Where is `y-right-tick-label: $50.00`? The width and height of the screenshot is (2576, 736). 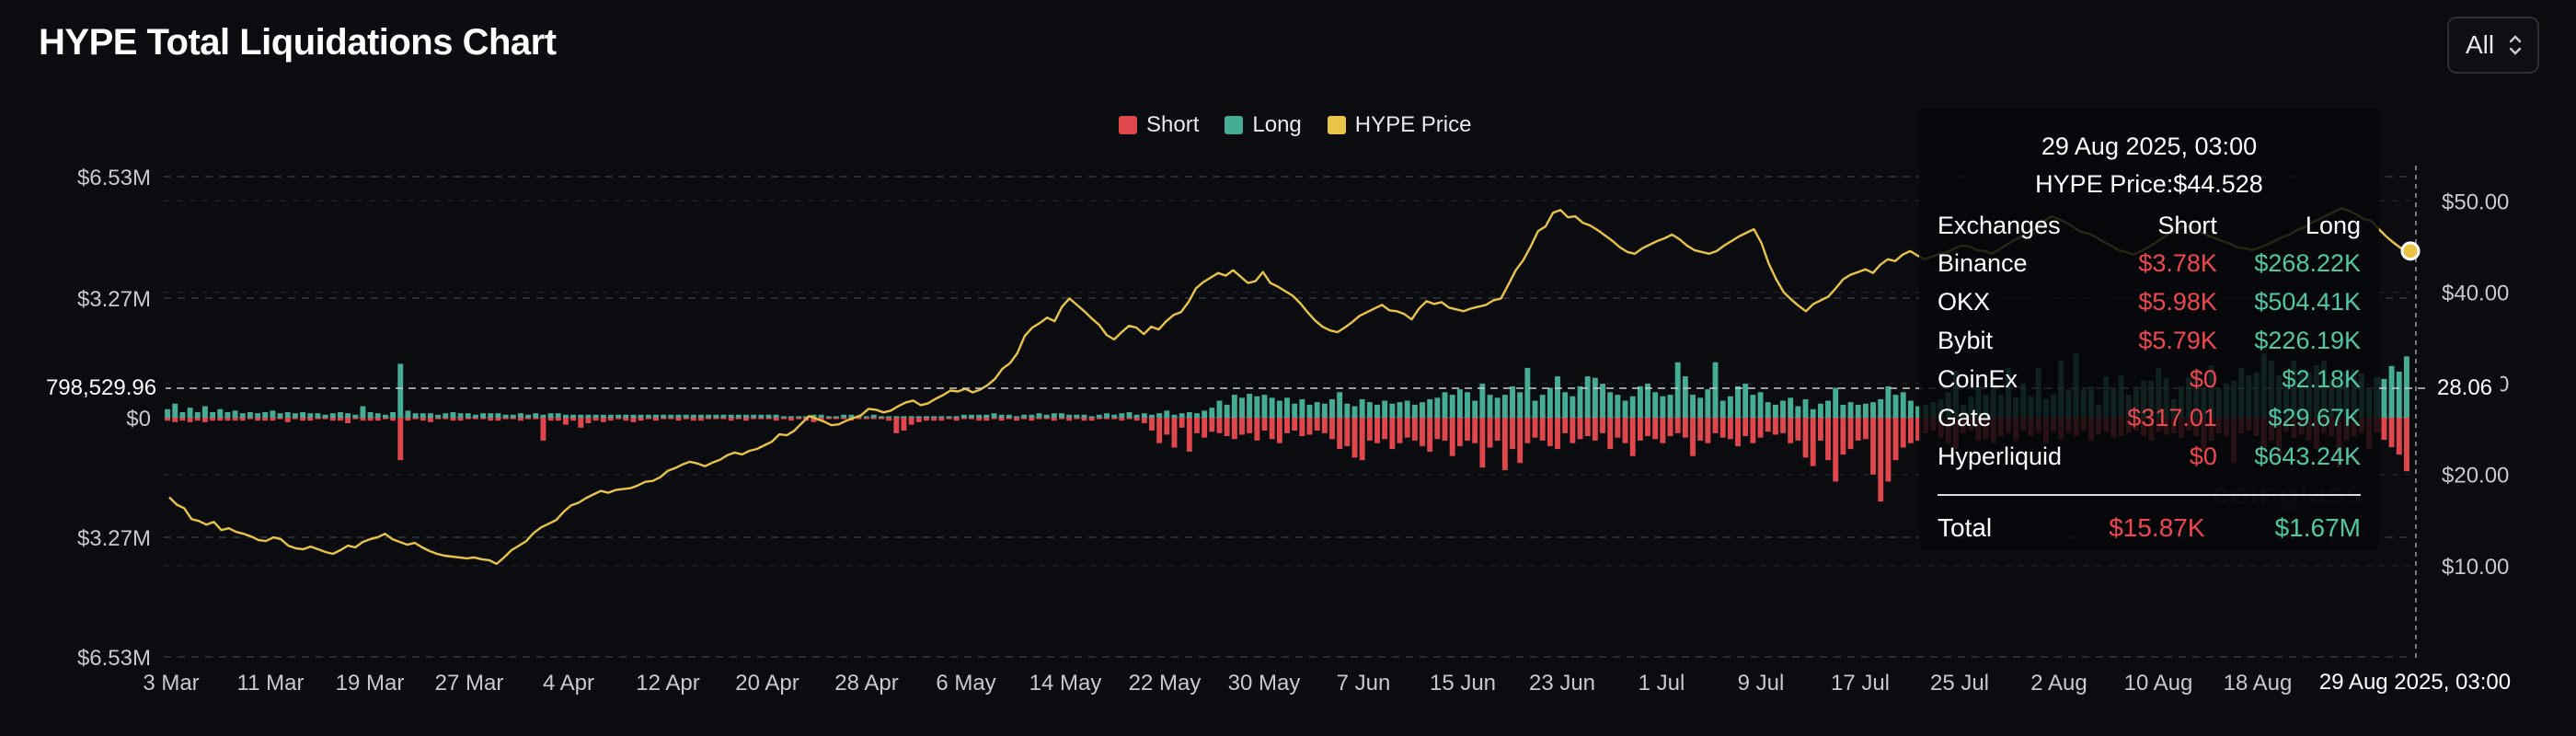
y-right-tick-label: $50.00 is located at coordinates (2475, 202).